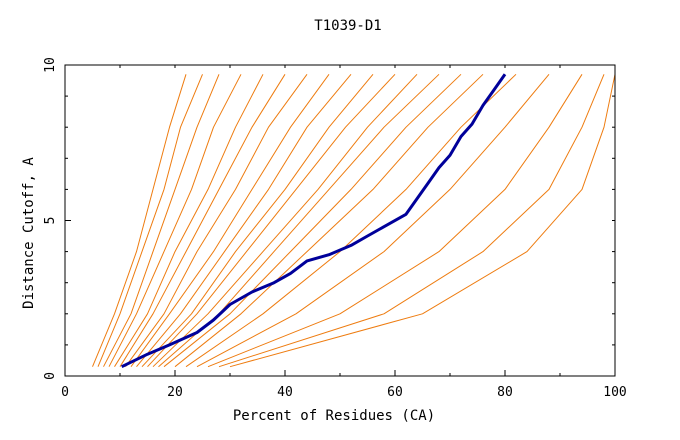  Describe the element at coordinates (285, 392) in the screenshot. I see `x-tick-label: 40` at that location.